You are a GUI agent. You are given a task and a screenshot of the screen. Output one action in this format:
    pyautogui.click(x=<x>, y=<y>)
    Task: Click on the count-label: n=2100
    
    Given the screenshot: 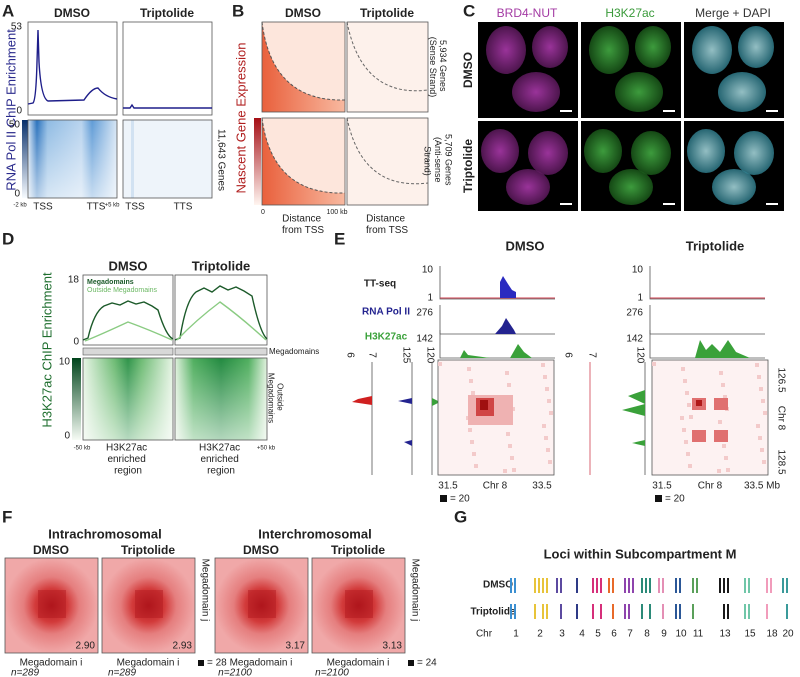 What is the action you would take?
    pyautogui.click(x=332, y=672)
    